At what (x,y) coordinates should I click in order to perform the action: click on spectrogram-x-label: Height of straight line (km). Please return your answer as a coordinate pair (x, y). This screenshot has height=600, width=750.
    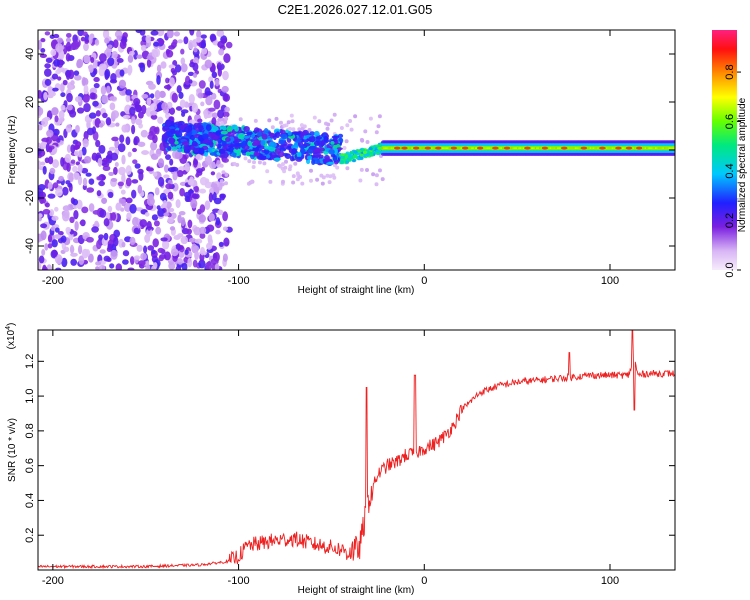
    Looking at the image, I should click on (356, 290).